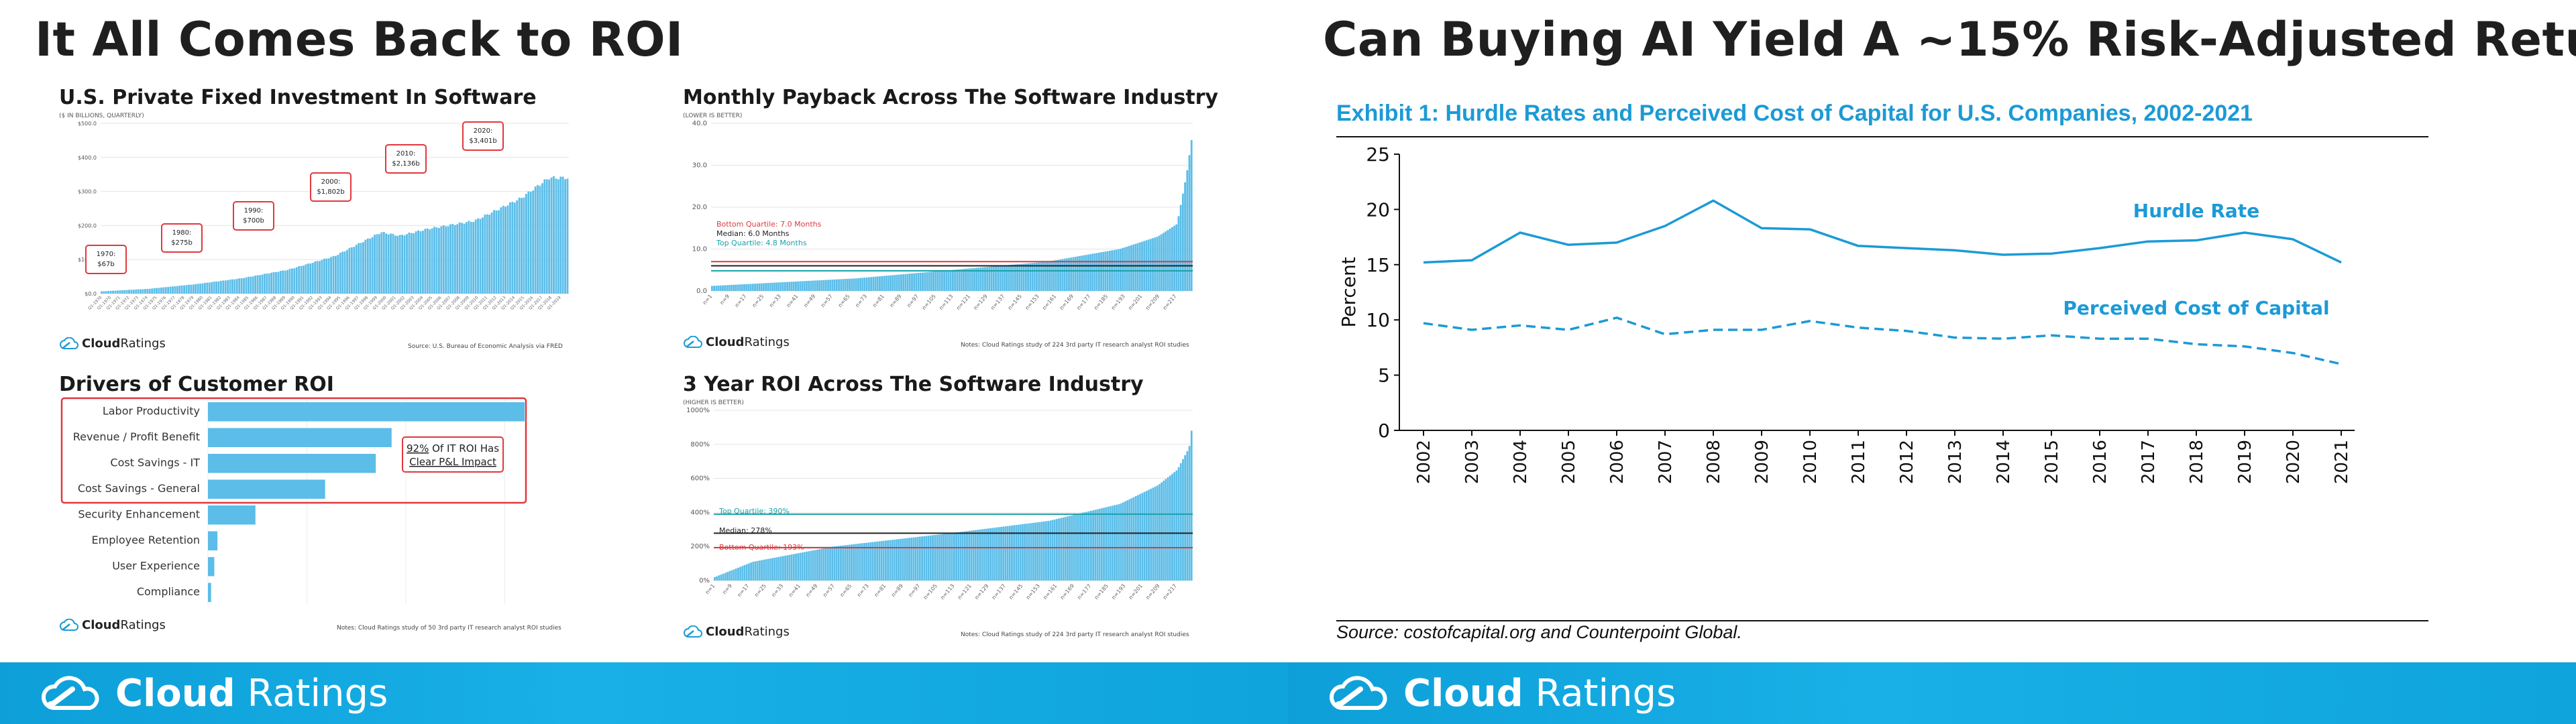 This screenshot has height=724, width=2576. Describe the element at coordinates (69, 343) in the screenshot. I see `cloud-logo-icon` at that location.